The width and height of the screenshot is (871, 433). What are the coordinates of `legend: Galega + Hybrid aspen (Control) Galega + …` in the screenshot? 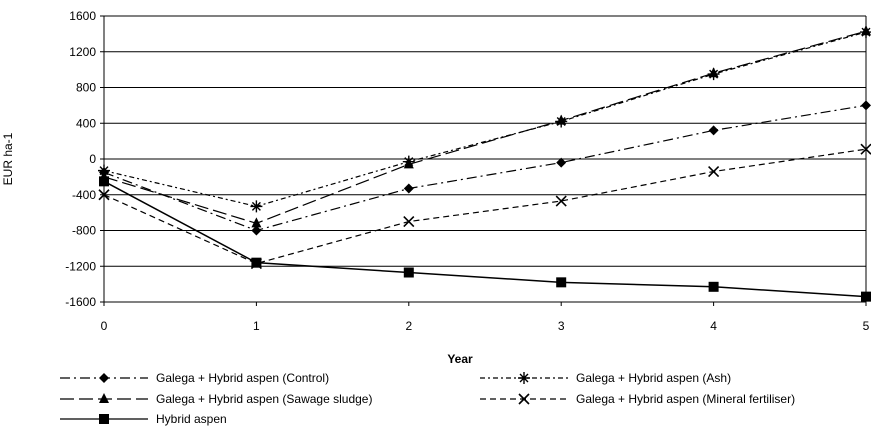 It's located at (427, 398).